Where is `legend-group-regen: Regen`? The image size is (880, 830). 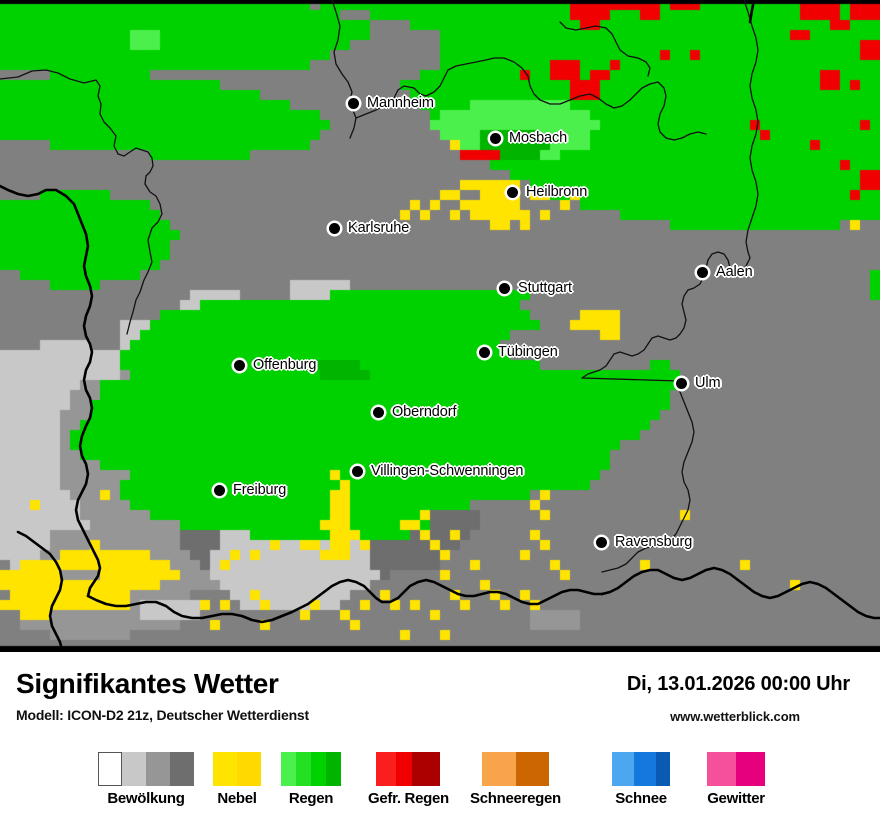 legend-group-regen: Regen is located at coordinates (311, 780).